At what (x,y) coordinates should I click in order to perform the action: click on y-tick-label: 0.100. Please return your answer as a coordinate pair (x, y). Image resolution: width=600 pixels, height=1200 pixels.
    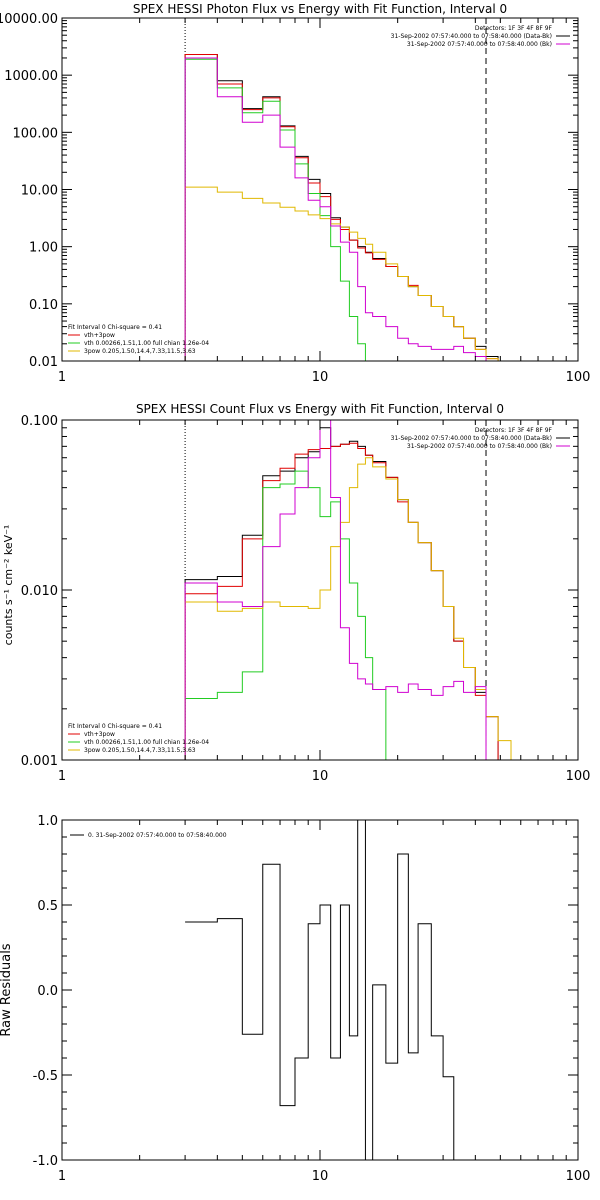
    Looking at the image, I should click on (39, 421).